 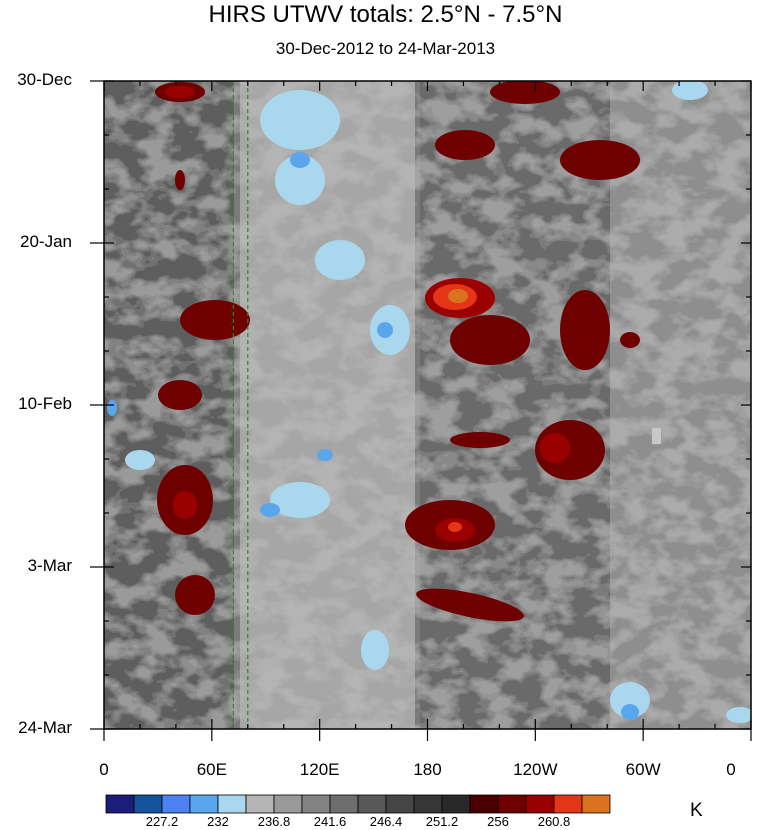 What do you see at coordinates (162, 821) in the screenshot?
I see `colorbar-label: 227.2` at bounding box center [162, 821].